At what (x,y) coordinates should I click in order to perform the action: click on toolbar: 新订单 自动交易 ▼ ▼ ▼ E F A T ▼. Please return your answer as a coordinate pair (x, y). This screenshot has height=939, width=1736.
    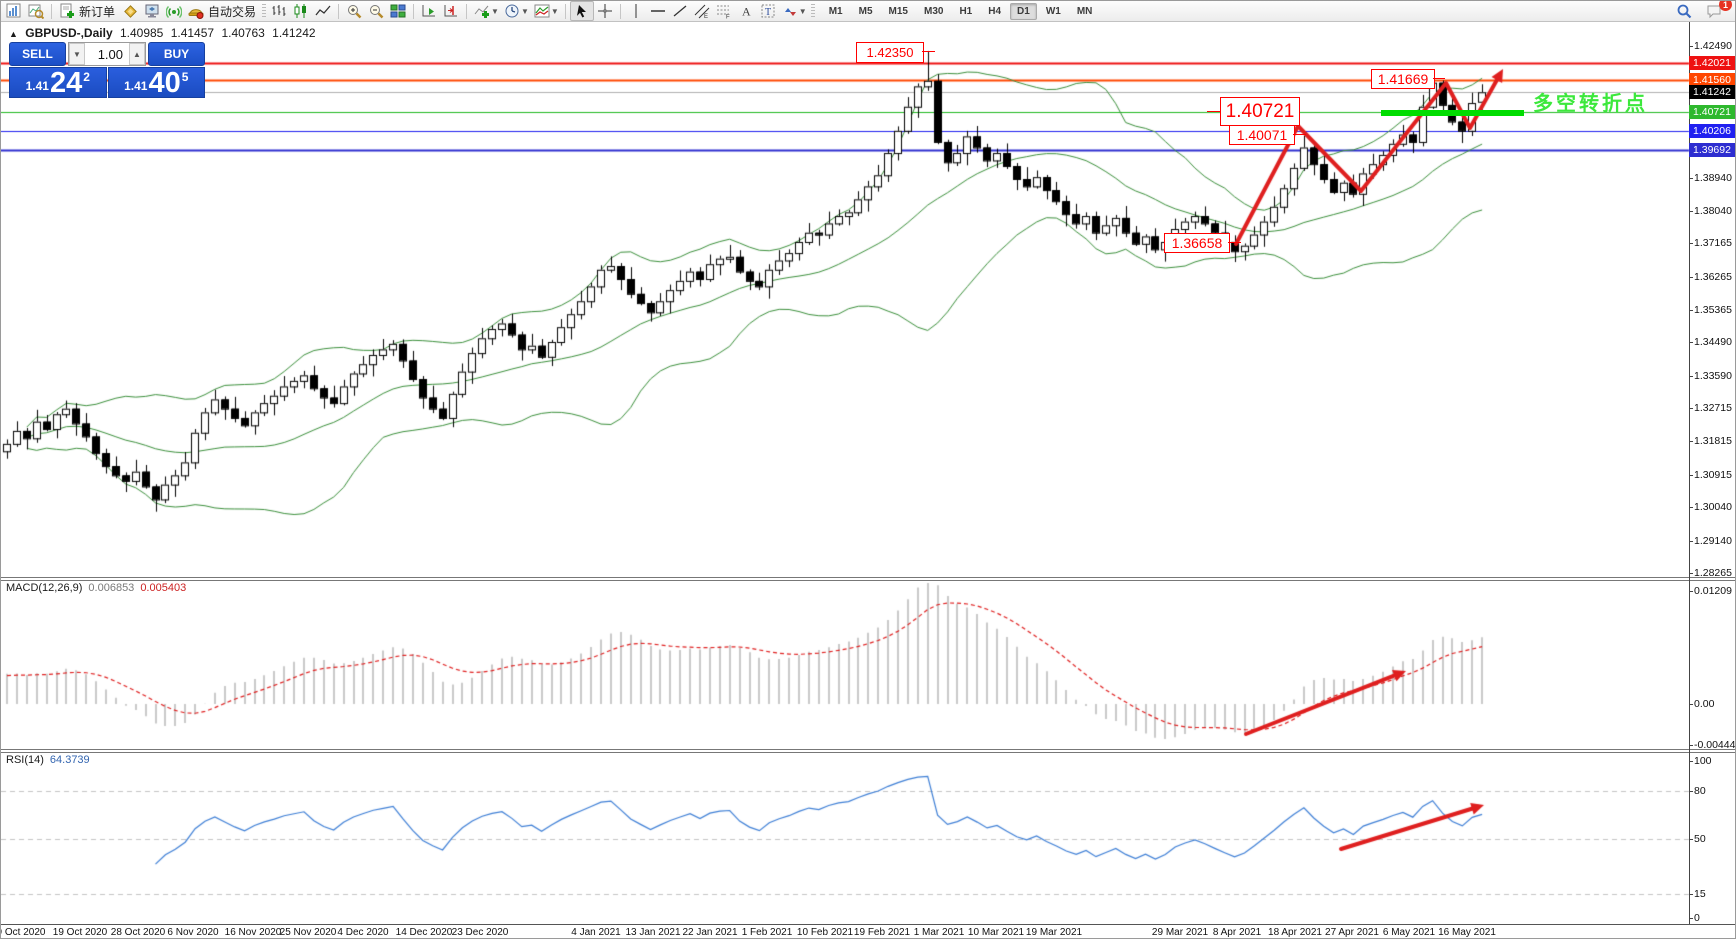
    Looking at the image, I should click on (868, 11).